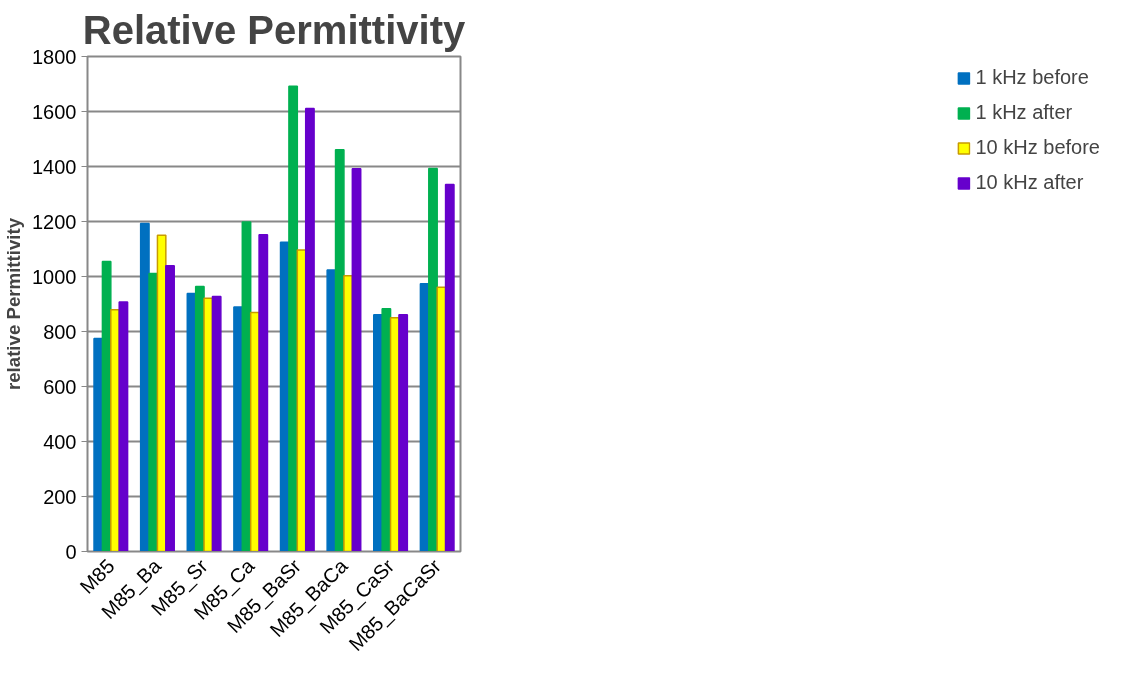  I want to click on legend-label: 1 kHz after, so click(1024, 112).